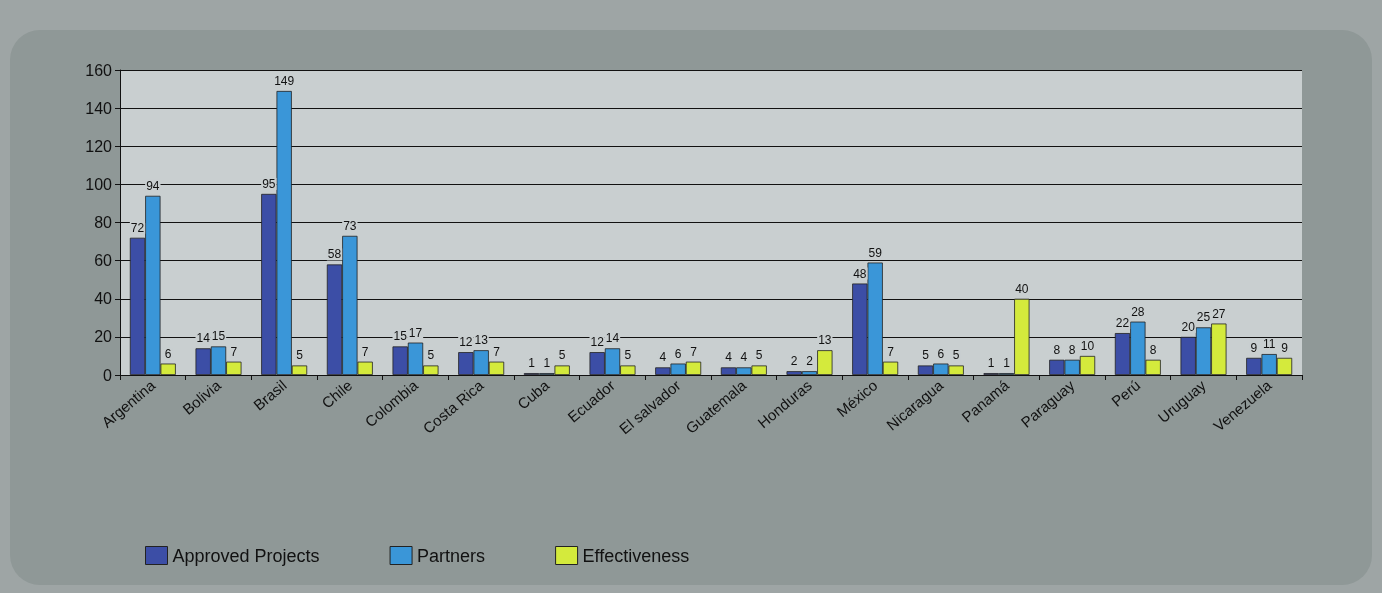 This screenshot has height=593, width=1382. Describe the element at coordinates (350, 225) in the screenshot. I see `data-label: 73` at that location.